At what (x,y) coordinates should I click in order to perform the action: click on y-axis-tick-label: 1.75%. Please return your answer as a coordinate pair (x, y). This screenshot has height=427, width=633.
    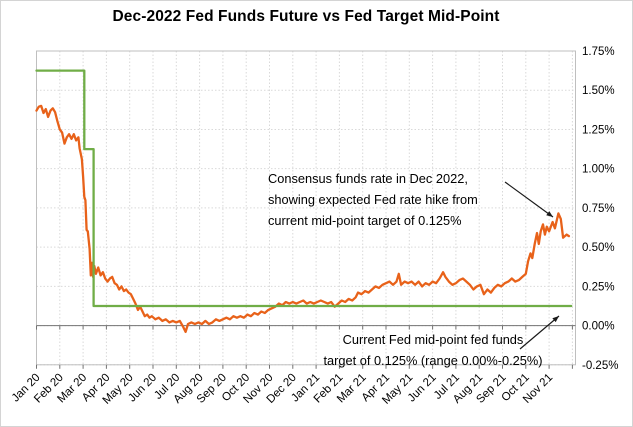
    Looking at the image, I should click on (598, 52).